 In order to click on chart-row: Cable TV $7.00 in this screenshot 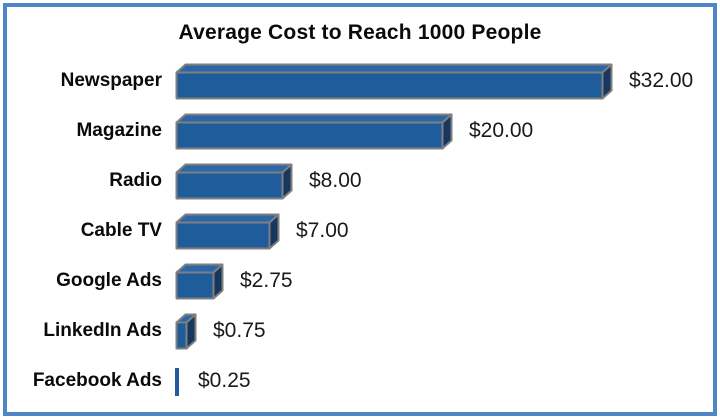, I will do `click(360, 231)`.